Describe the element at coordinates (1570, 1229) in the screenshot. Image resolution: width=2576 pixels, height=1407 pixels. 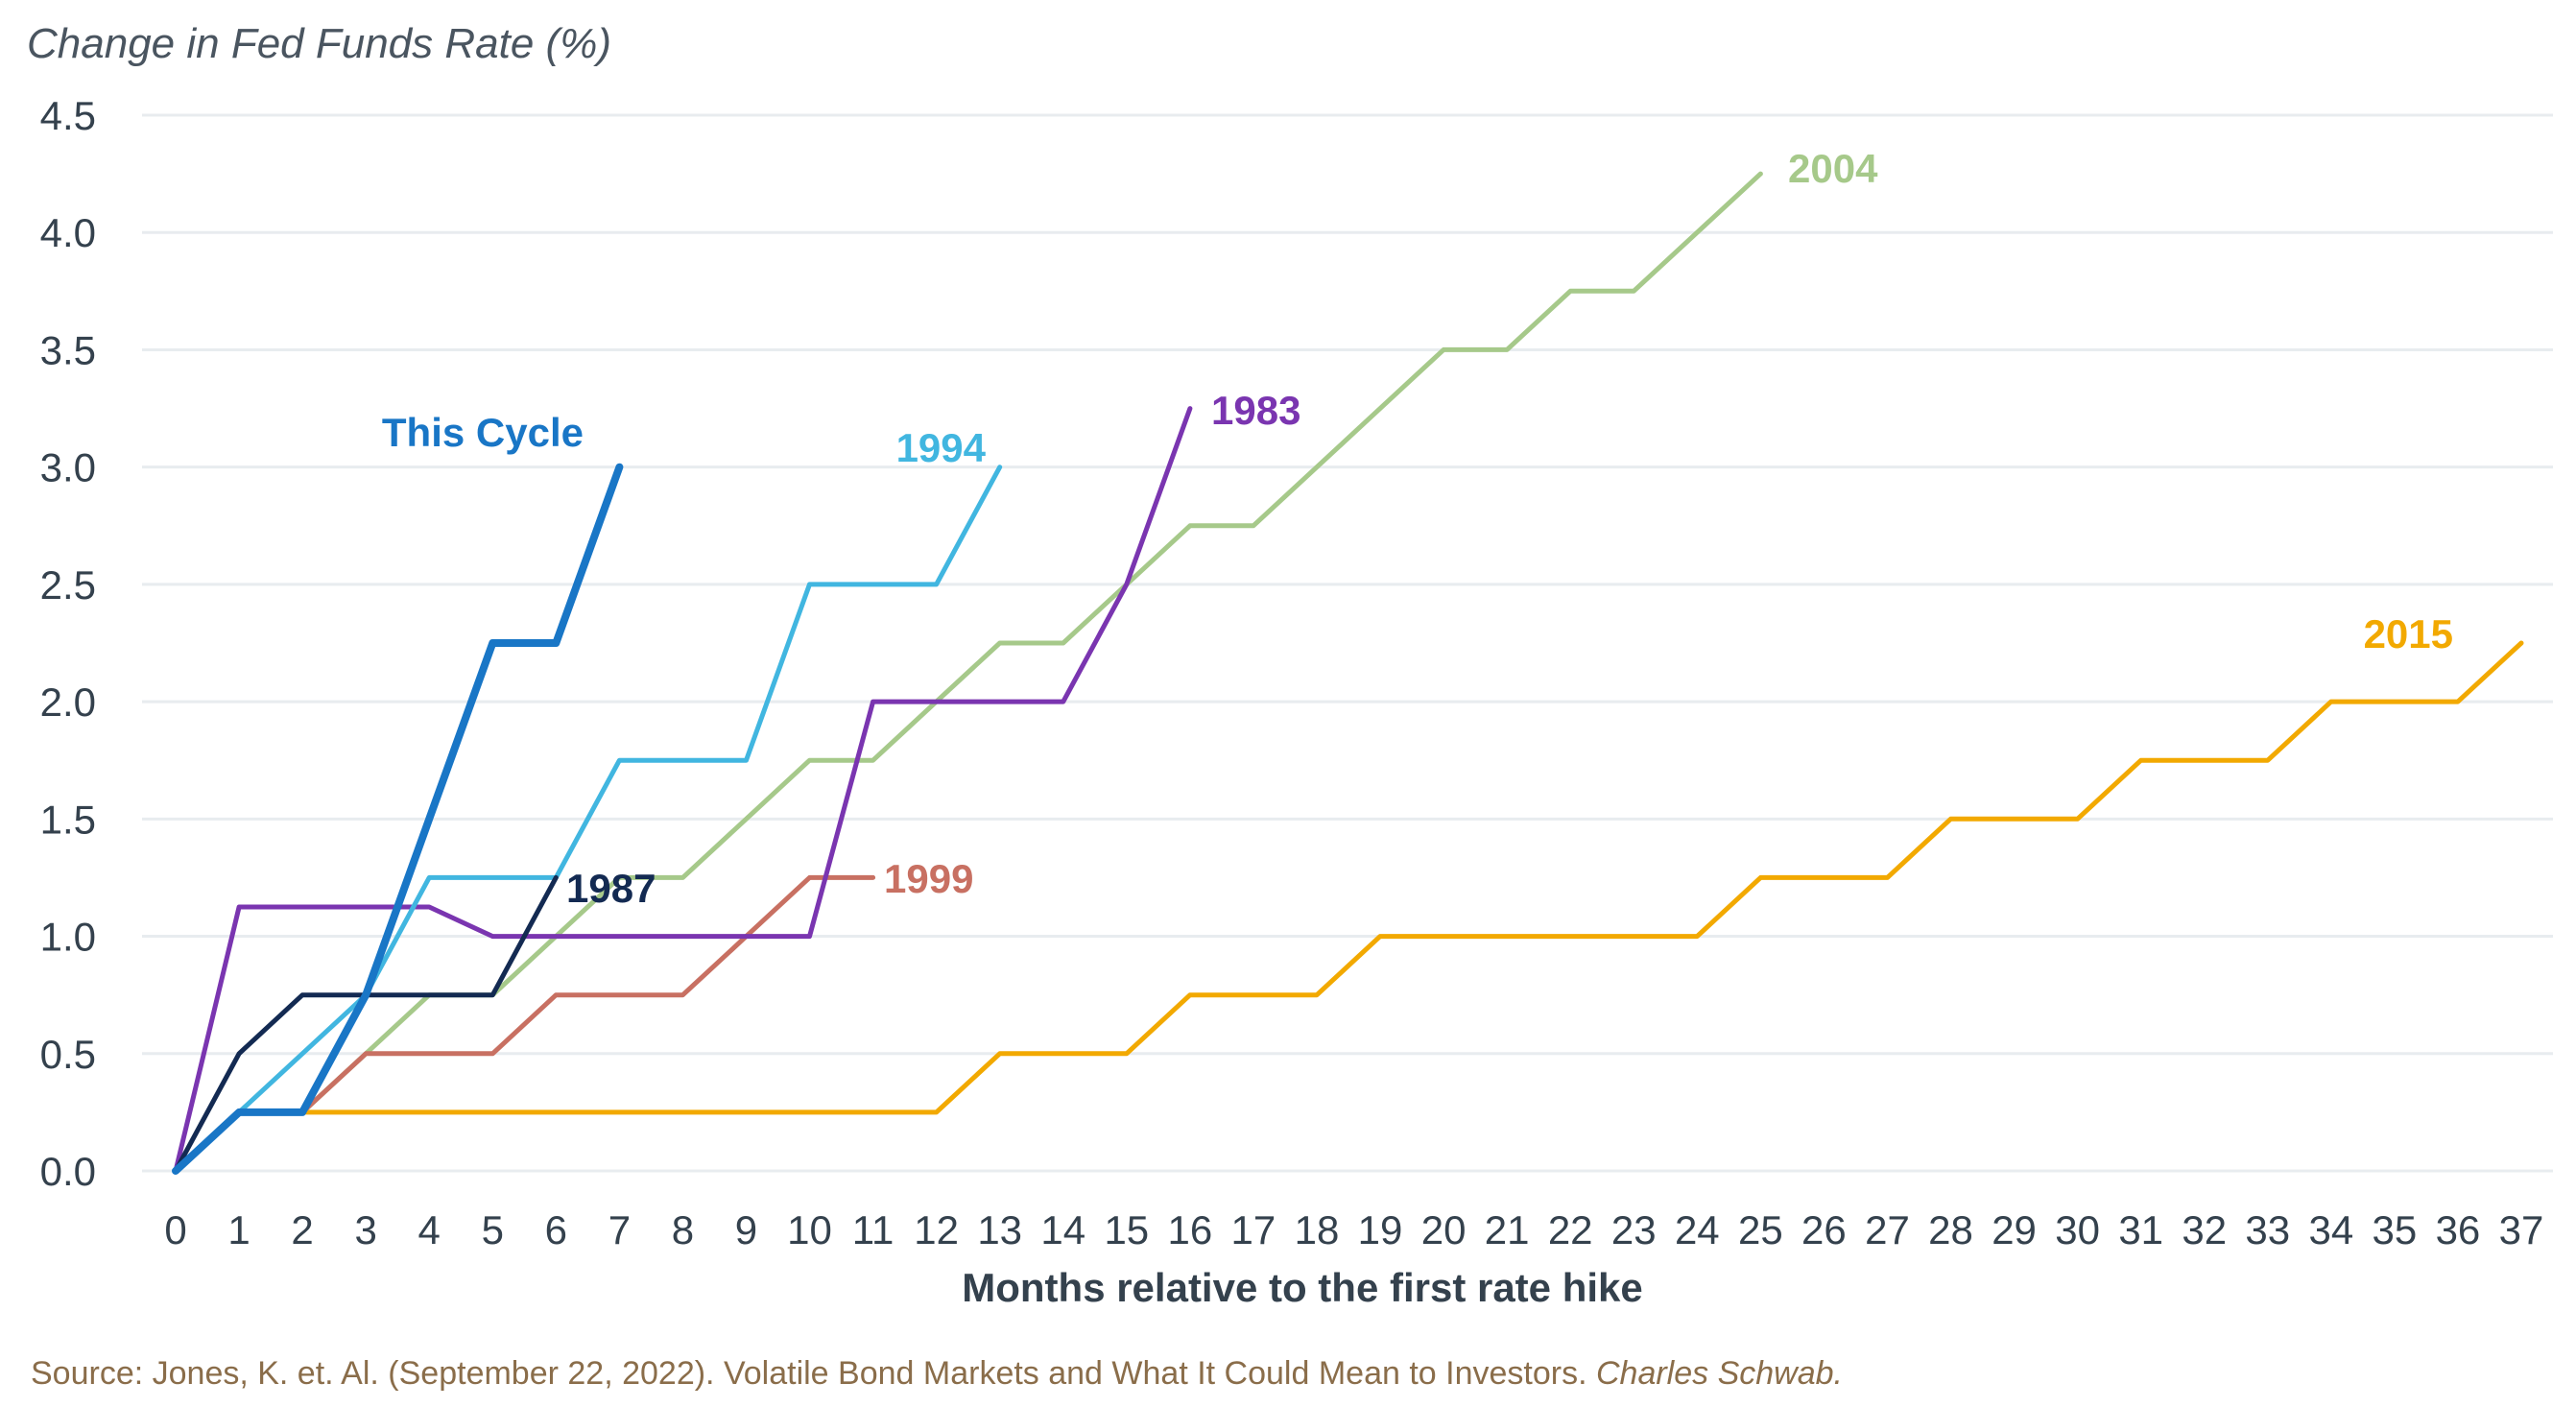
I see `x-tick-label: 22` at that location.